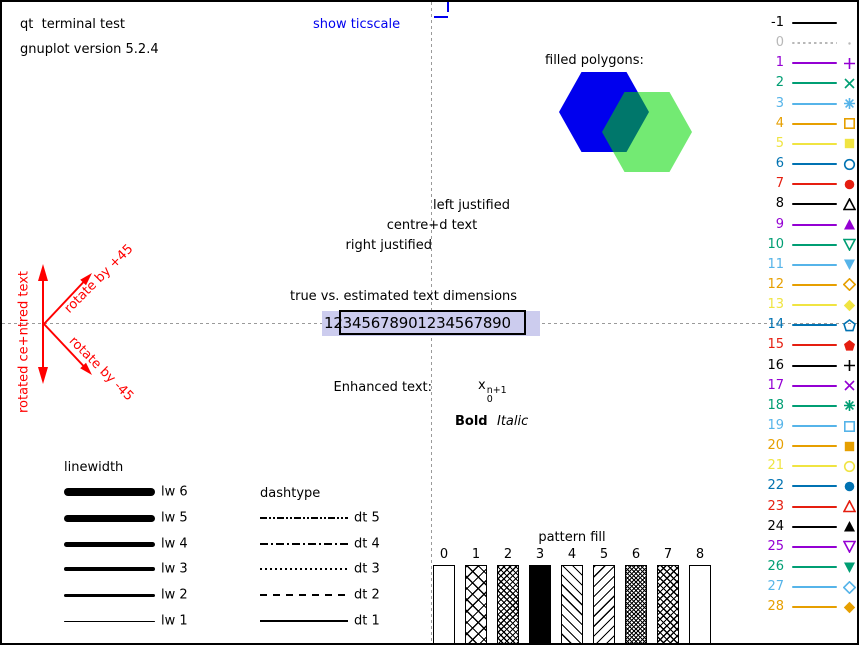 The width and height of the screenshot is (859, 645). I want to click on legend-linetype-number: 22, so click(775, 486).